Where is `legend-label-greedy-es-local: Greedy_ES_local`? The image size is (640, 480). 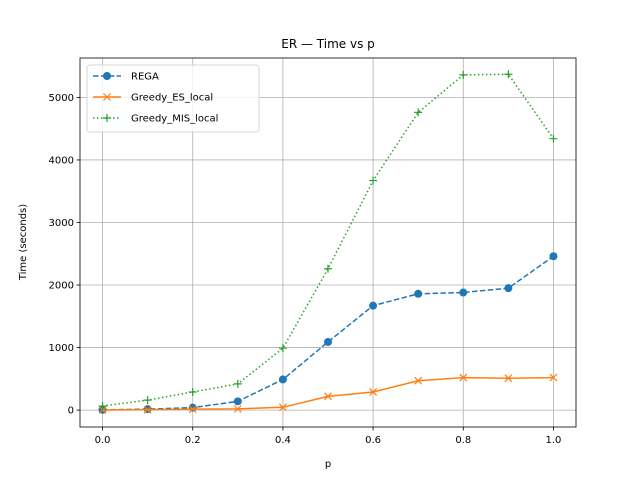 legend-label-greedy-es-local: Greedy_ES_local is located at coordinates (172, 98).